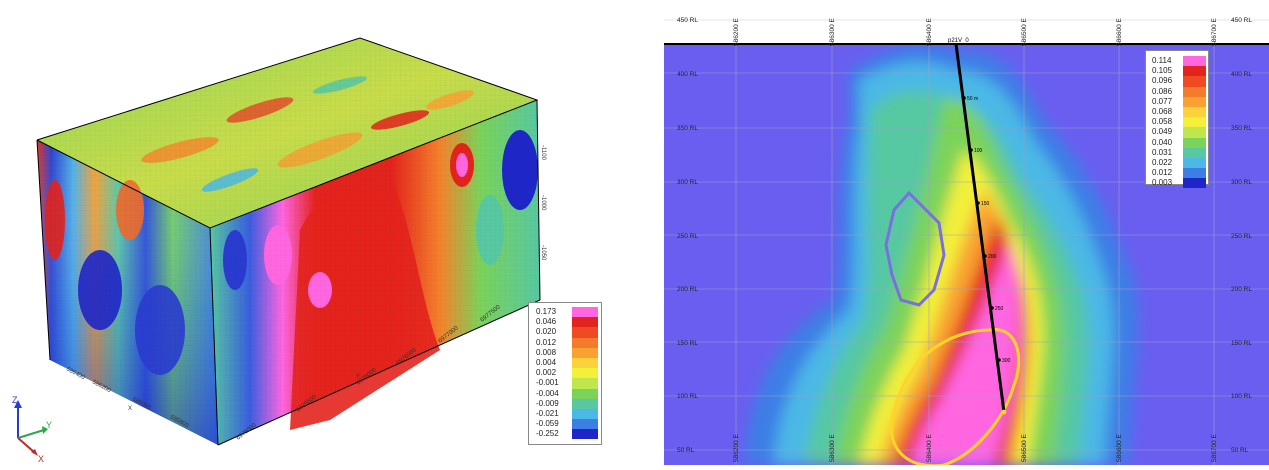 The height and width of the screenshot is (470, 1269). What do you see at coordinates (1177, 101) in the screenshot?
I see `legend-entry: 0.077` at bounding box center [1177, 101].